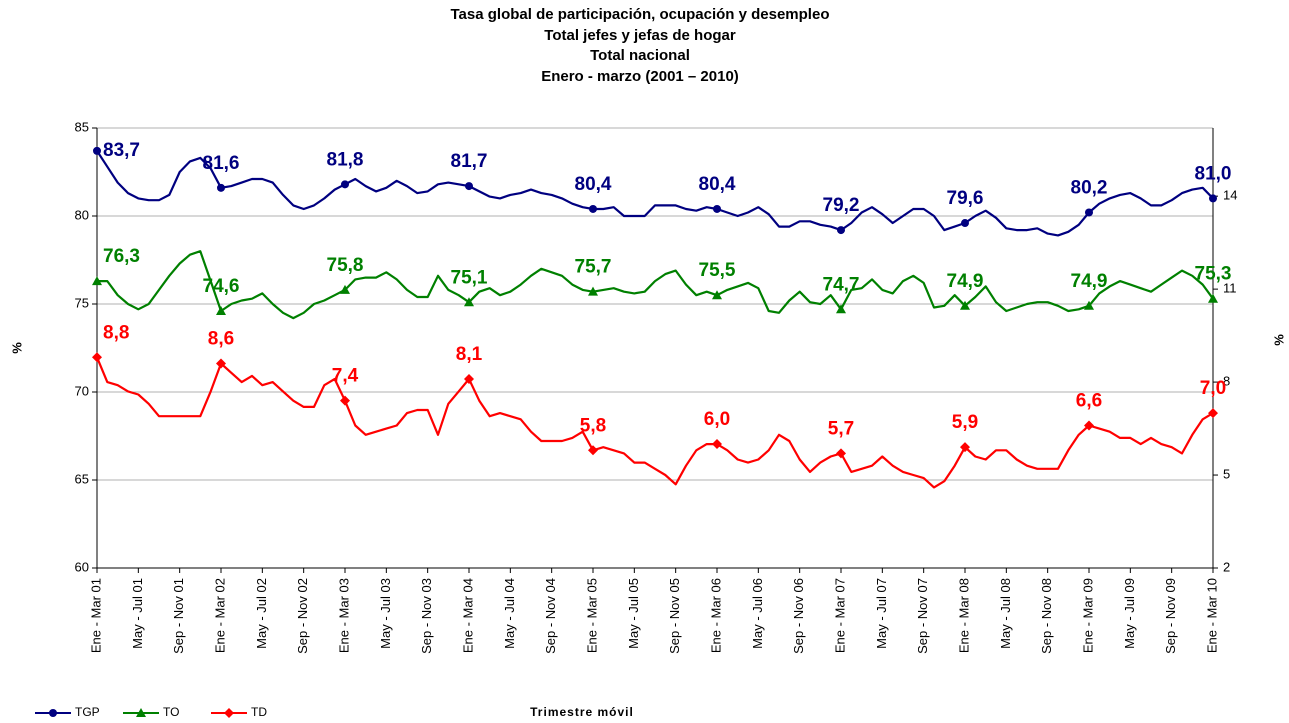  Describe the element at coordinates (1087, 615) in the screenshot. I see `x-tick-label: Ene - Mar 09` at that location.